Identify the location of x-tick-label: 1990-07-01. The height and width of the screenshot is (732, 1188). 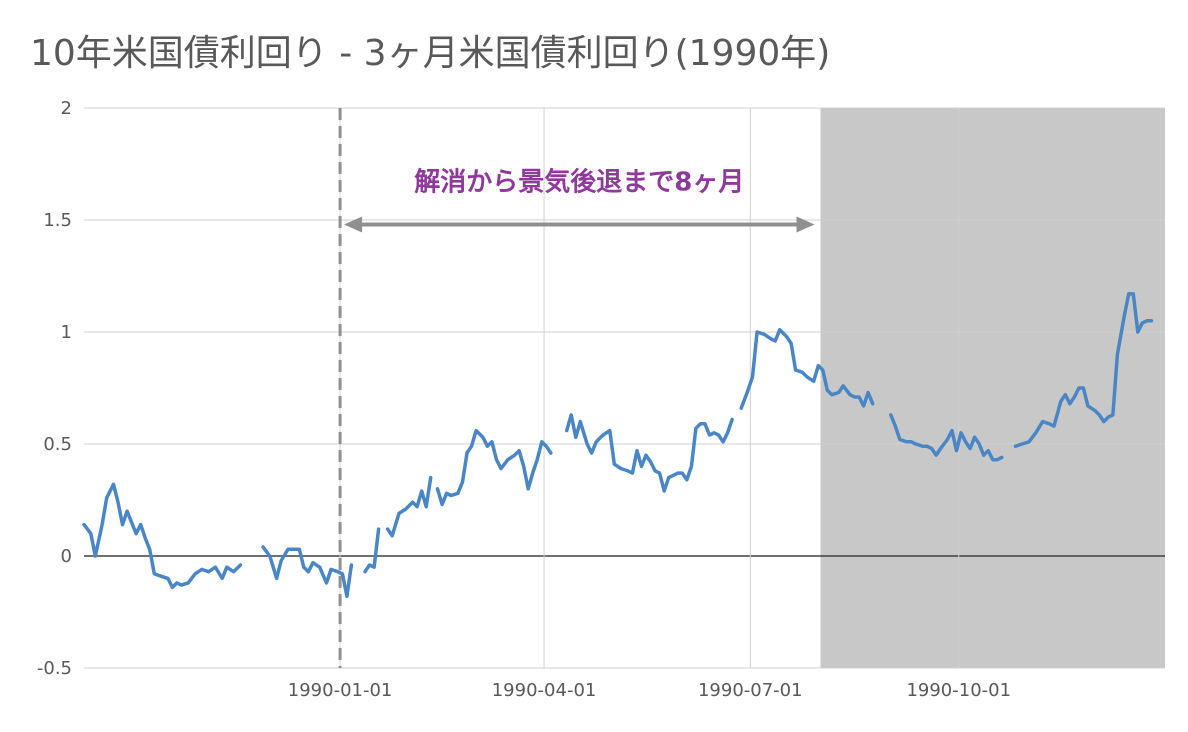
(750, 690).